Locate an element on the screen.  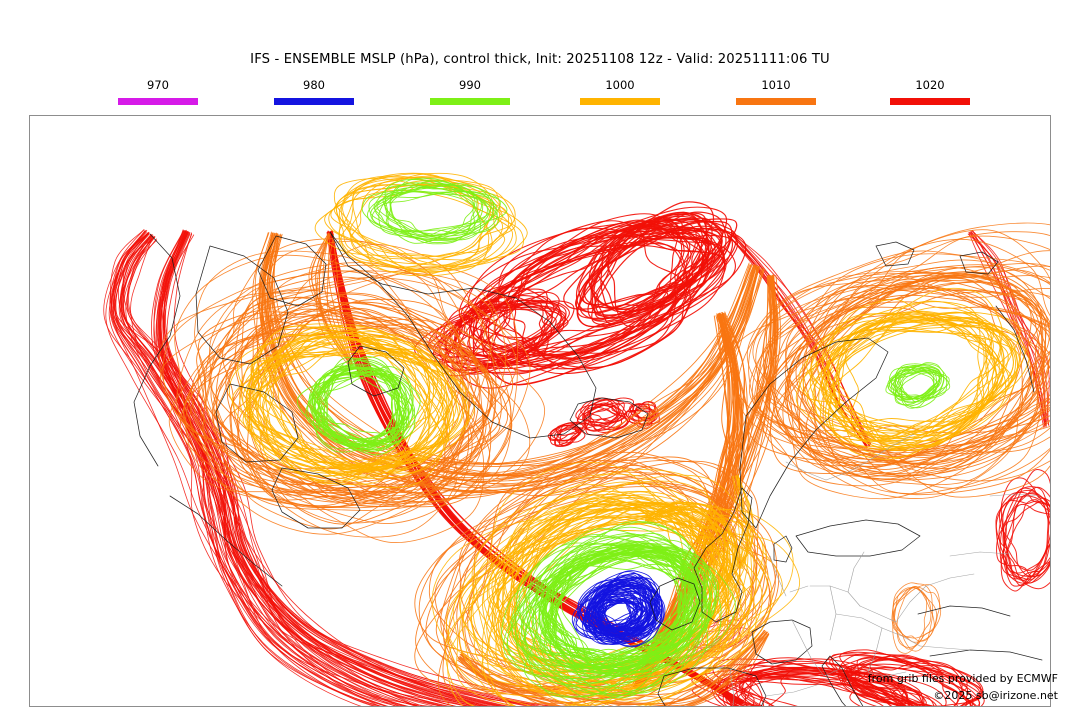
legend-label-1000: 1000 is located at coordinates (620, 85).